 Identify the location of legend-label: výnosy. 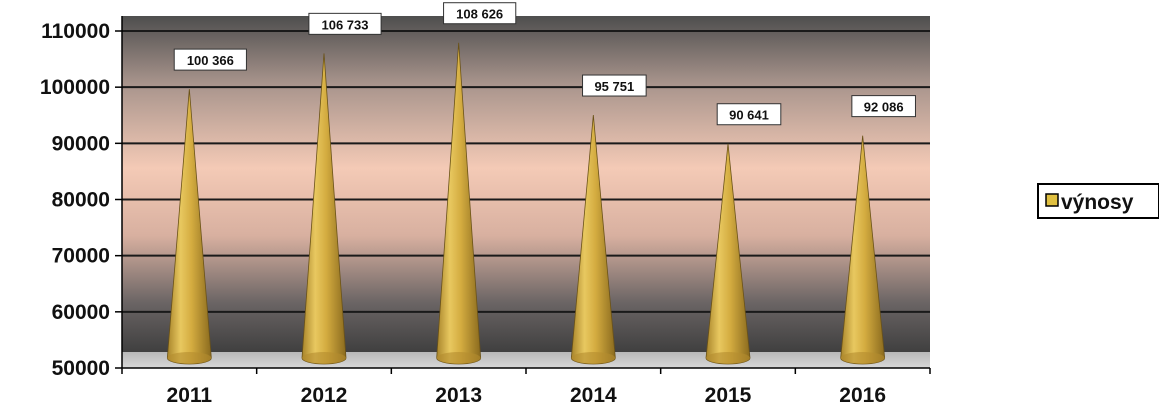
(1097, 202).